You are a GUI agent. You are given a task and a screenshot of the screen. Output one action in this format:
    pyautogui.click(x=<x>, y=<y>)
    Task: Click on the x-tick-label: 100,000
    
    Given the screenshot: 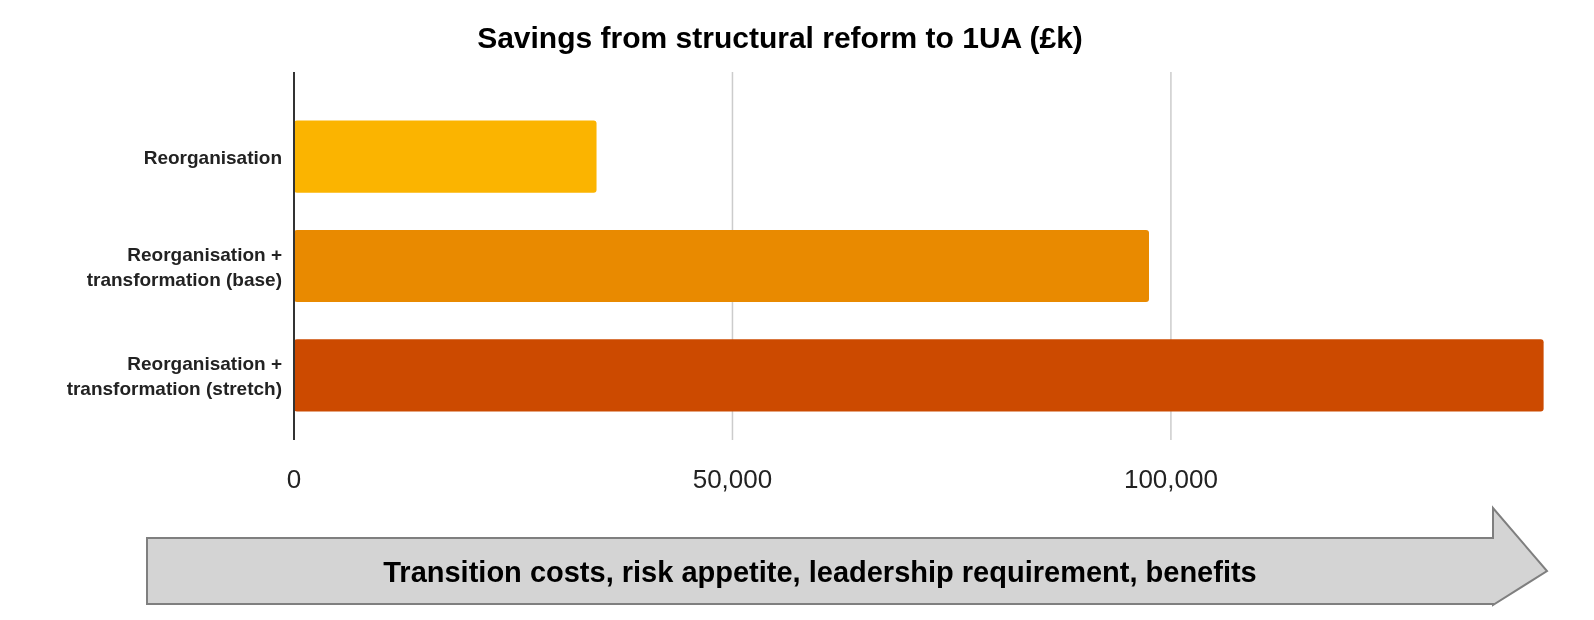 What is the action you would take?
    pyautogui.click(x=1170, y=479)
    